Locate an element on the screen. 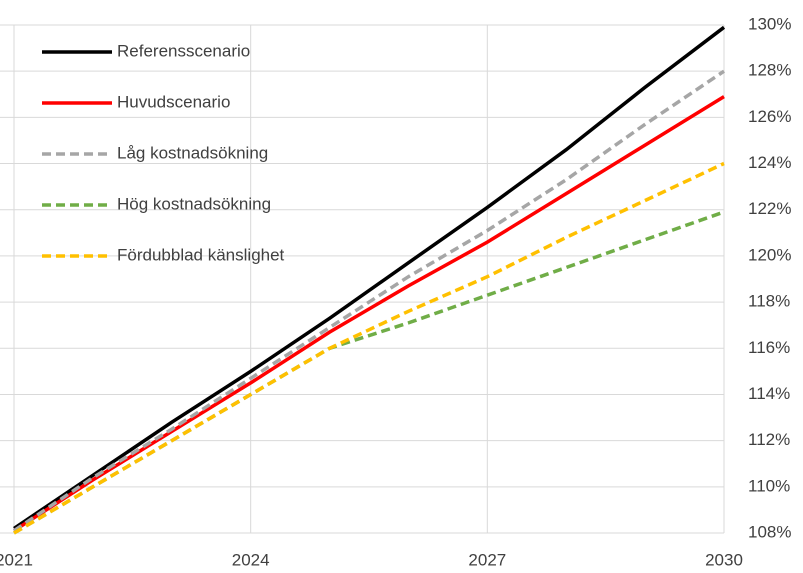 The image size is (803, 573). legend-label: Huvudscenario is located at coordinates (173, 101).